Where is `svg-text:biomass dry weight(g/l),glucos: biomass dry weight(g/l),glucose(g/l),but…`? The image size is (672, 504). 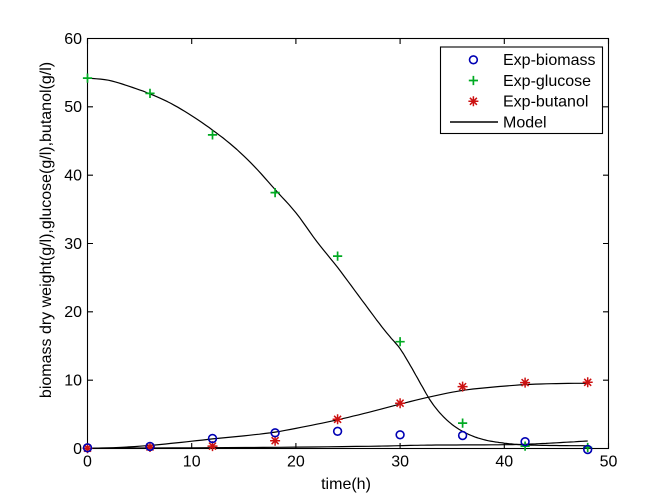 svg-text:biomass dry weight(g/l),glucos: biomass dry weight(g/l),glucose(g/l),but… is located at coordinates (46, 230).